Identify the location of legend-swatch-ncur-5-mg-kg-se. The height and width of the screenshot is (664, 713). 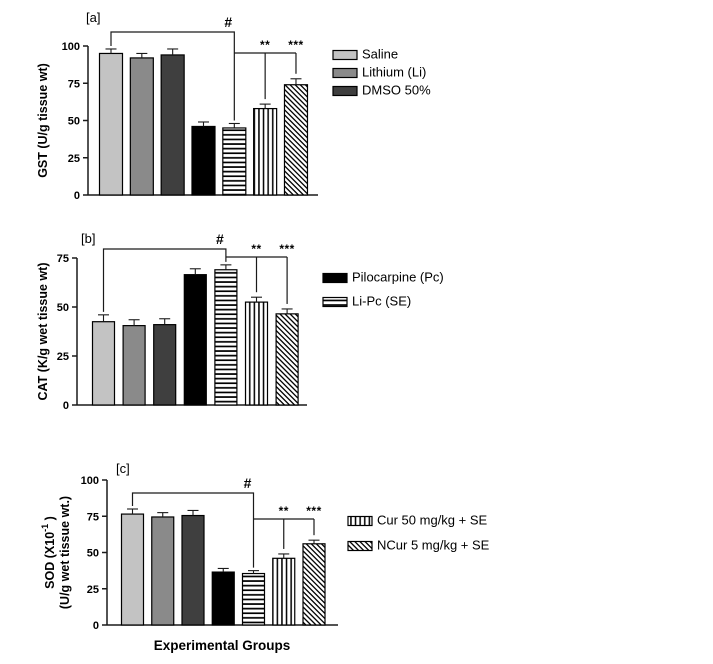
(360, 546).